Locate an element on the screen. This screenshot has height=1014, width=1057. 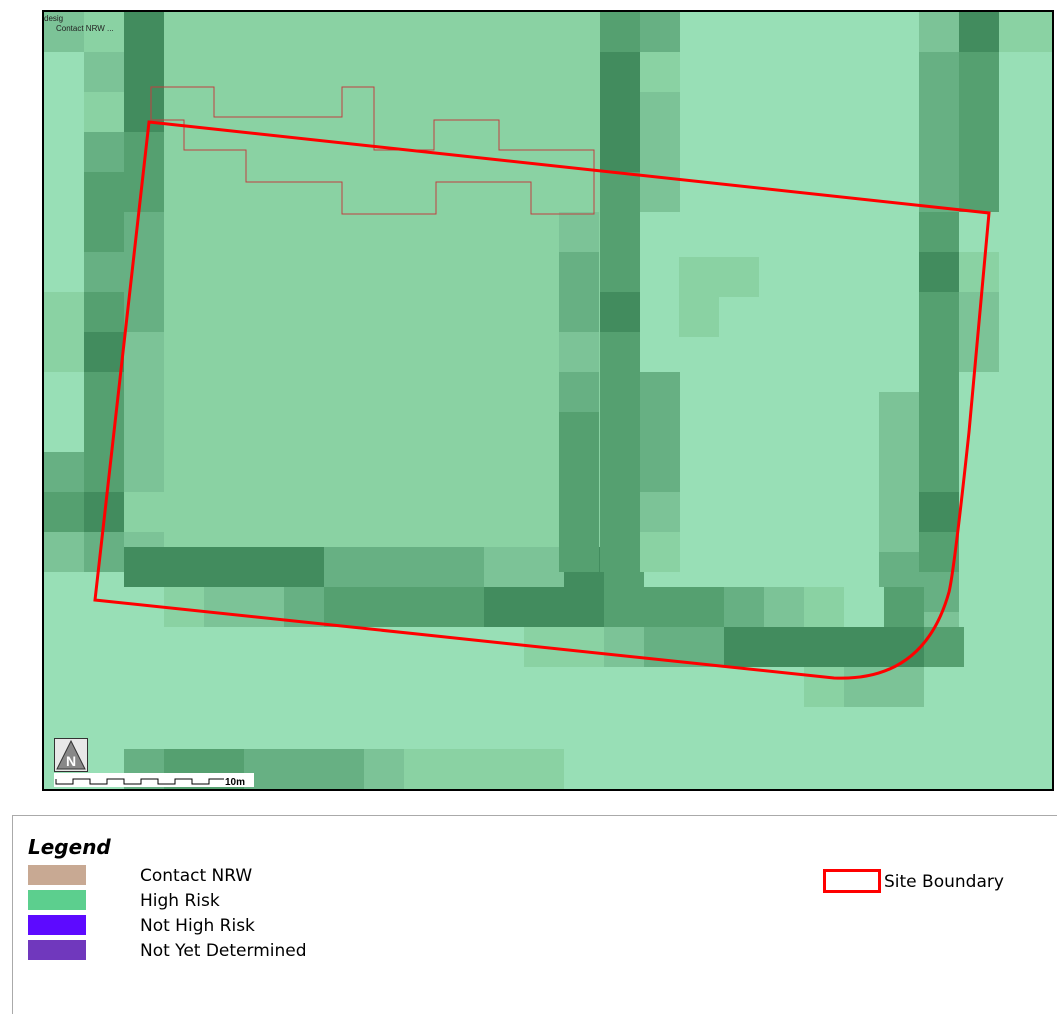
scale-bar: 10m is located at coordinates (154, 780).